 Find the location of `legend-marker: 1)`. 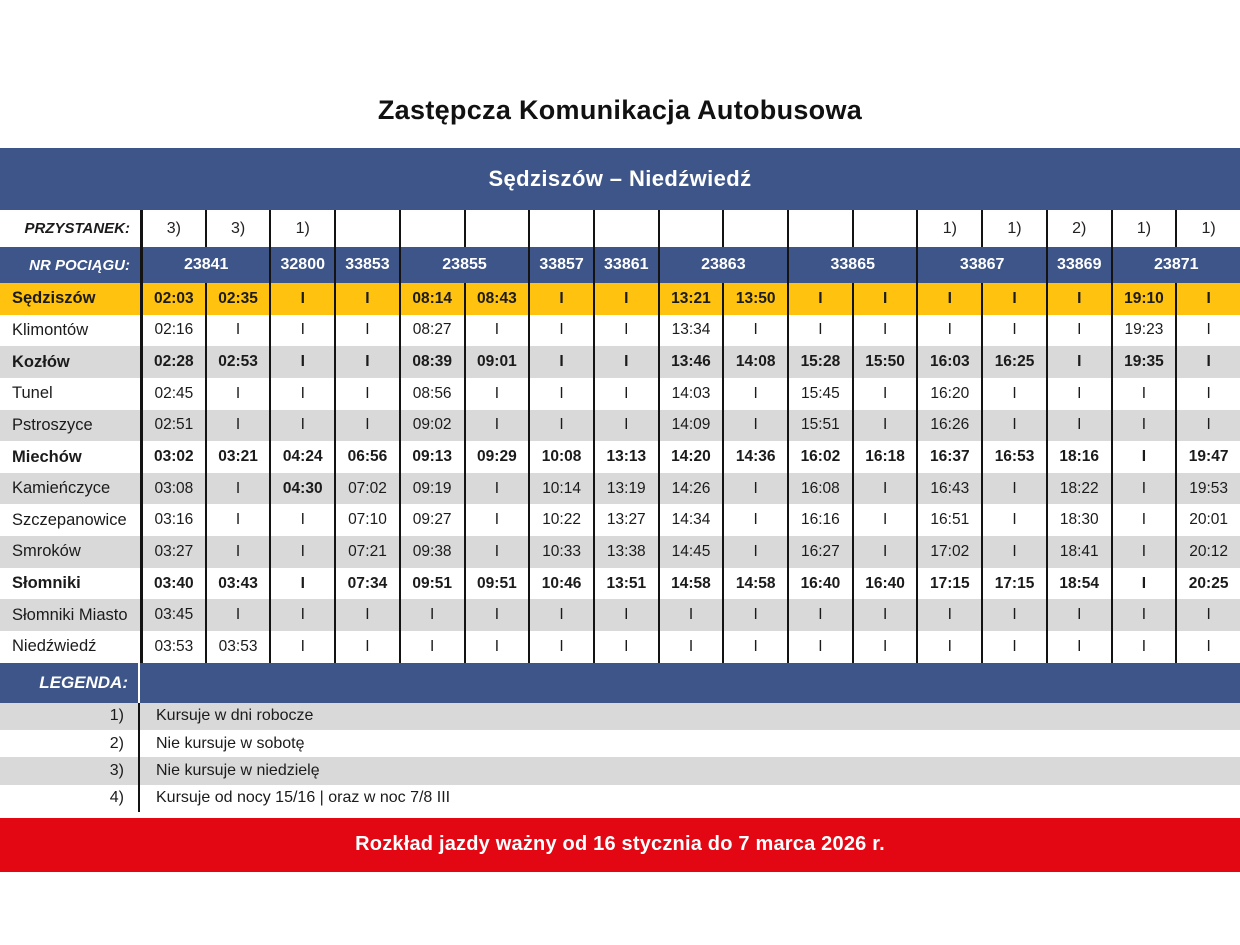

legend-marker: 1) is located at coordinates (70, 716).